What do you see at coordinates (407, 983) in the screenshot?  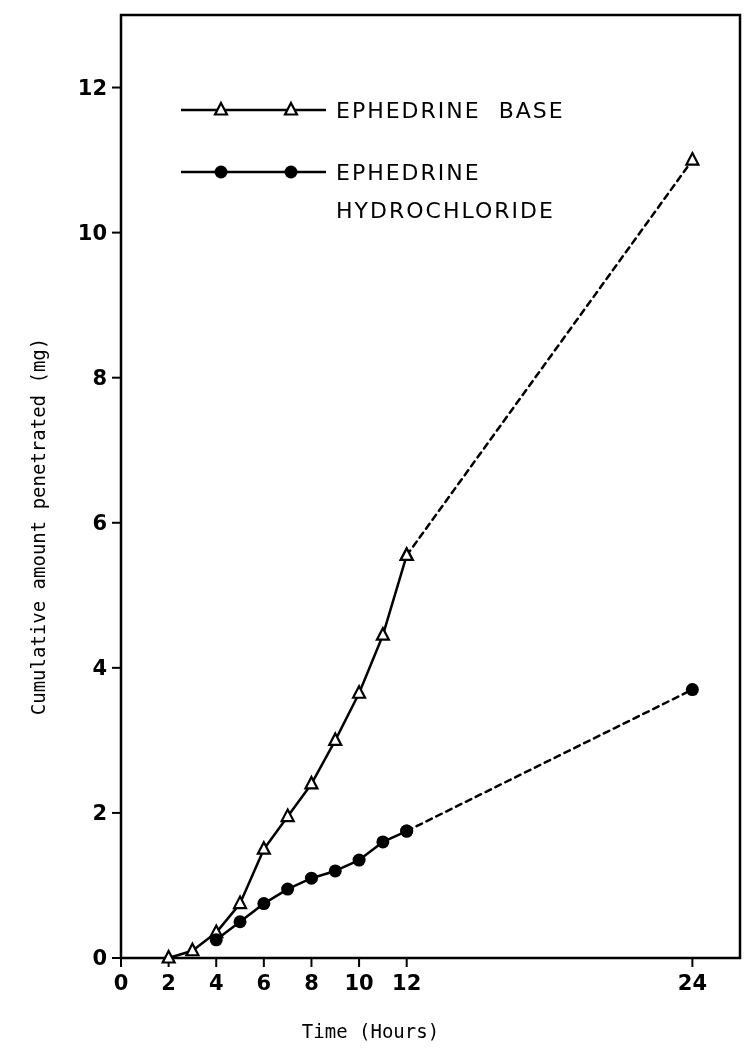 I see `x-tick-label: 12` at bounding box center [407, 983].